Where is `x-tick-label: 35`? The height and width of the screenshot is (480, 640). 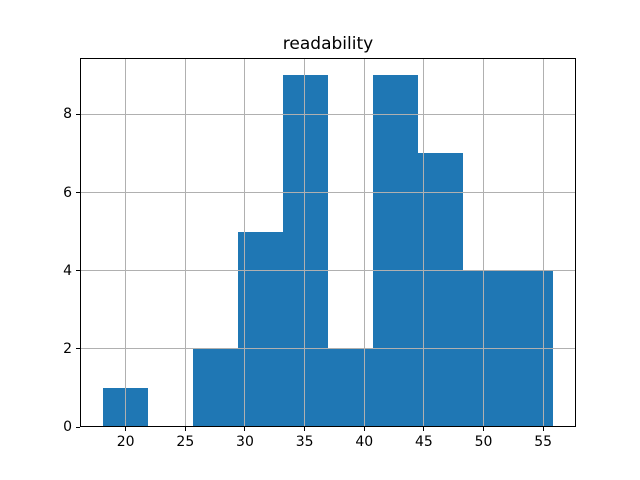 x-tick-label: 35 is located at coordinates (304, 442).